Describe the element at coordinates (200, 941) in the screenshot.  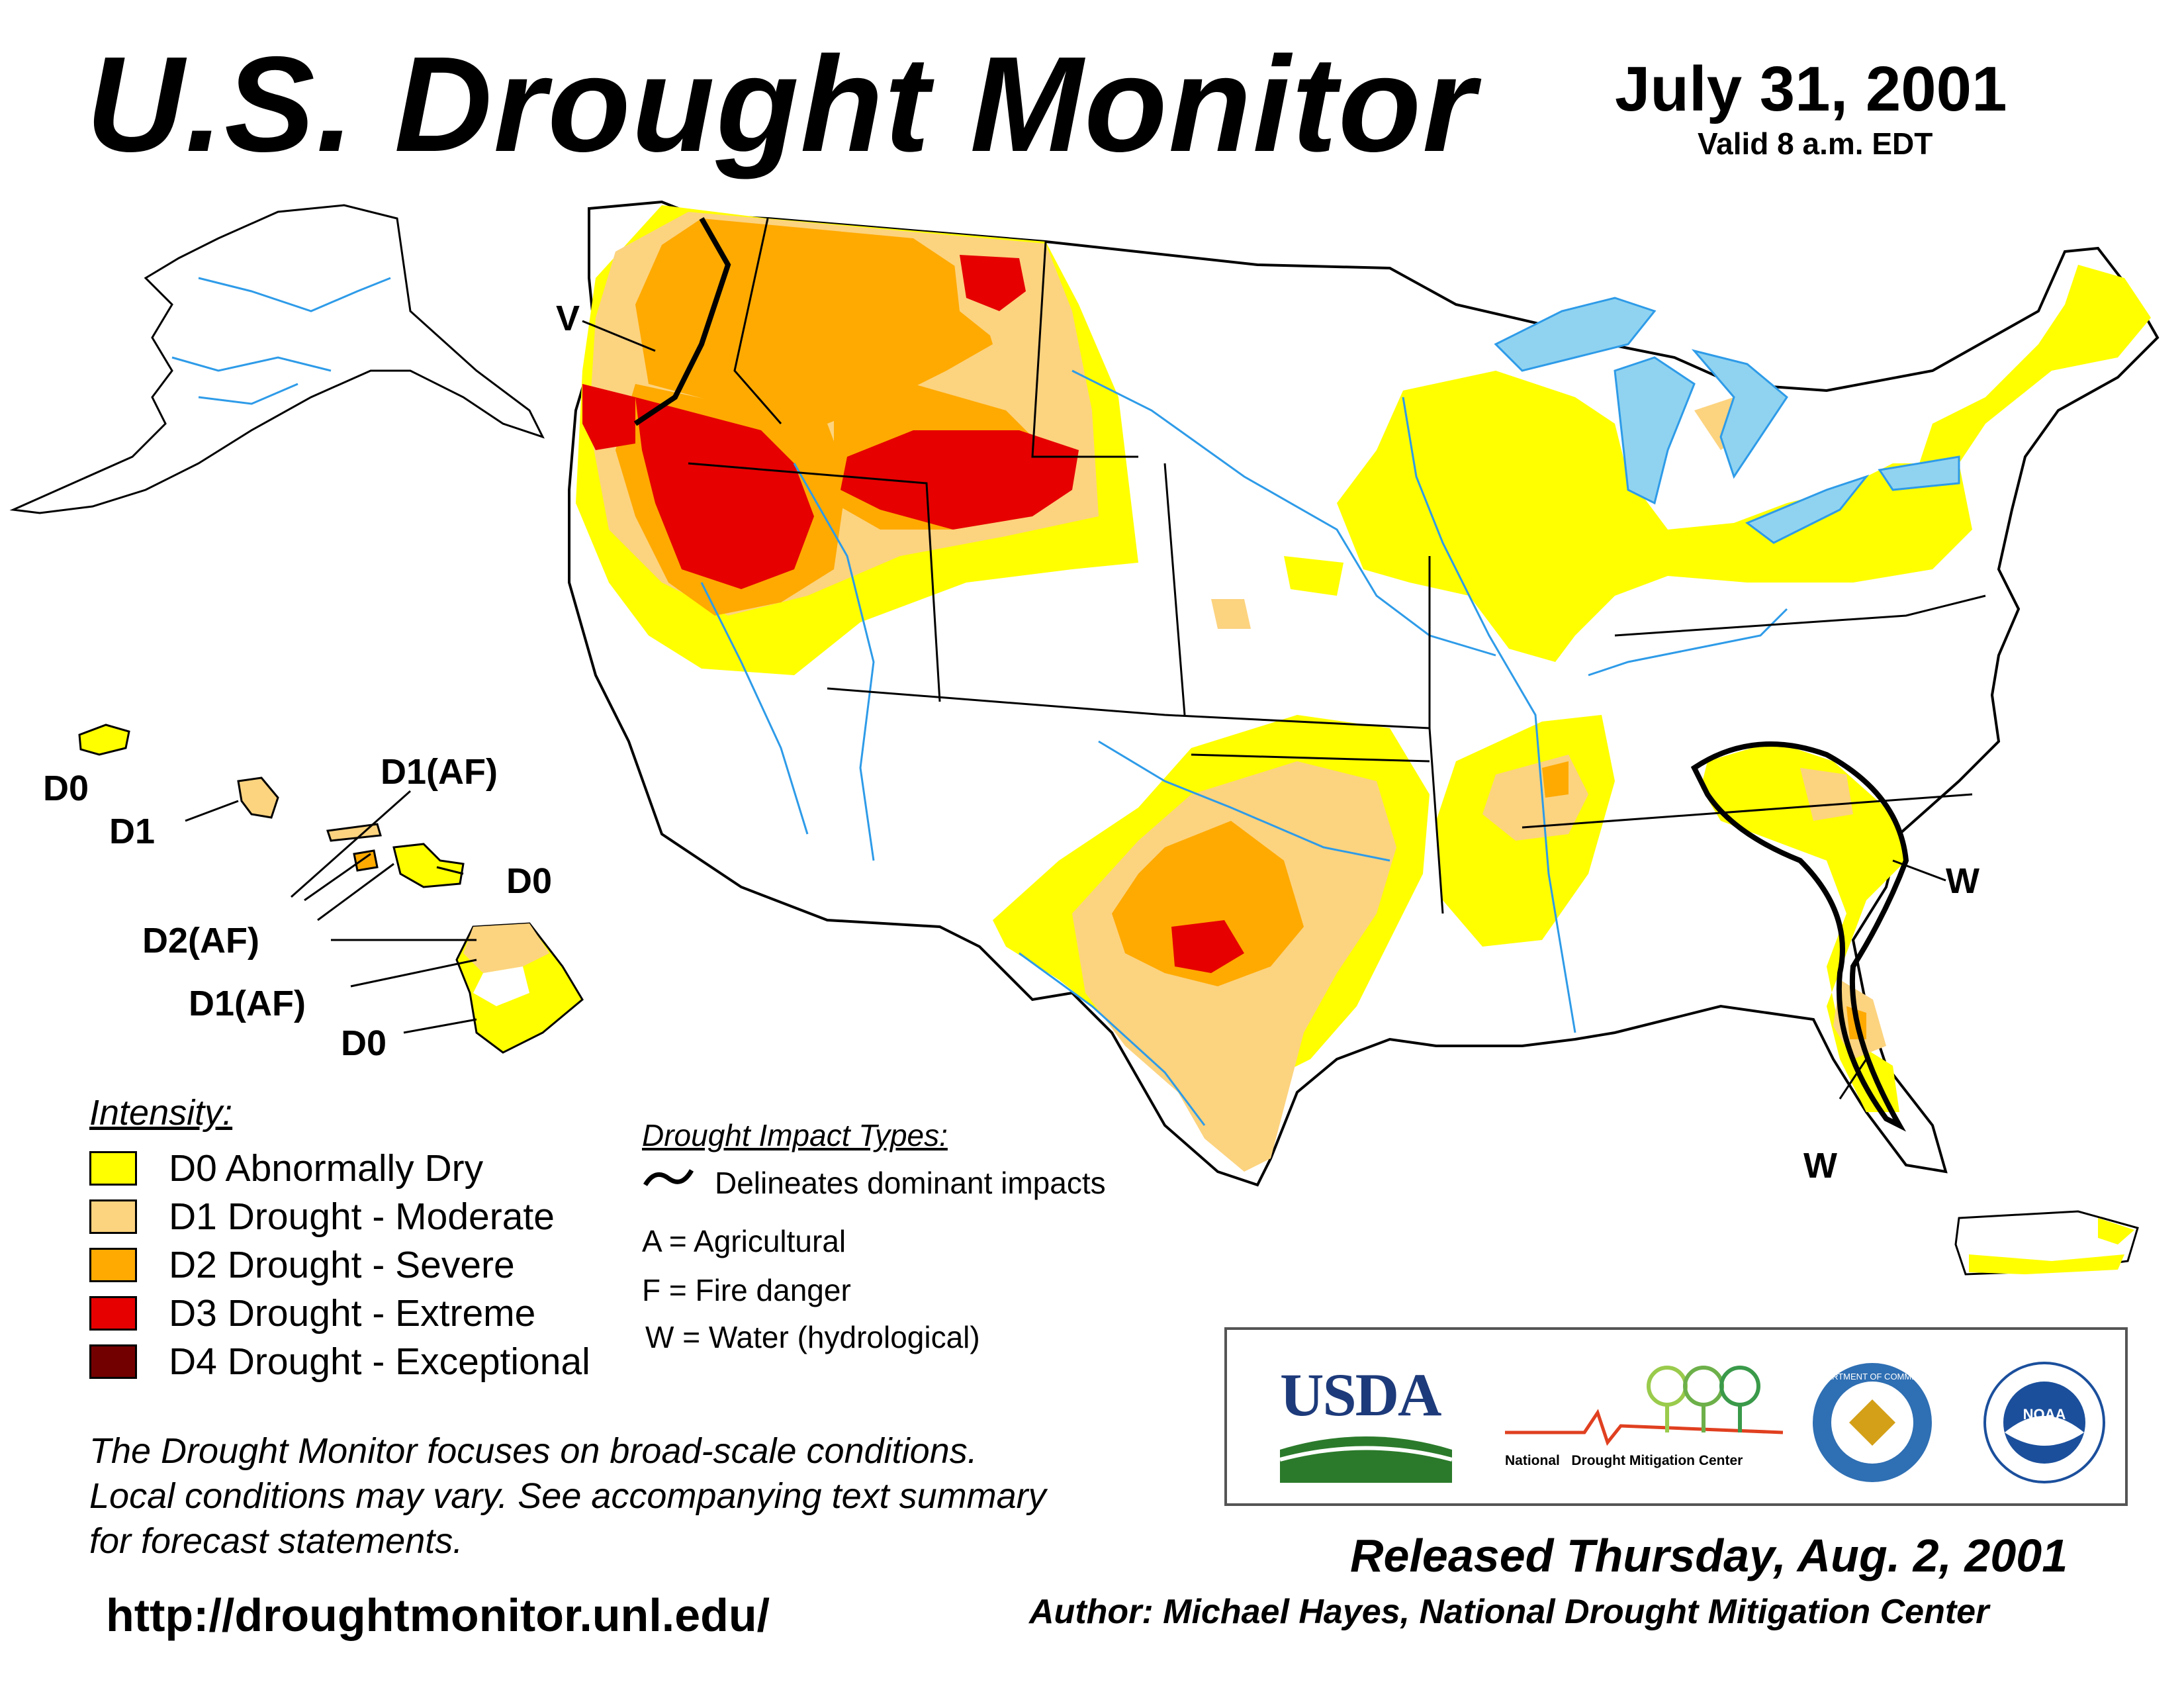
I see `label-lanai: D2(AF)` at that location.